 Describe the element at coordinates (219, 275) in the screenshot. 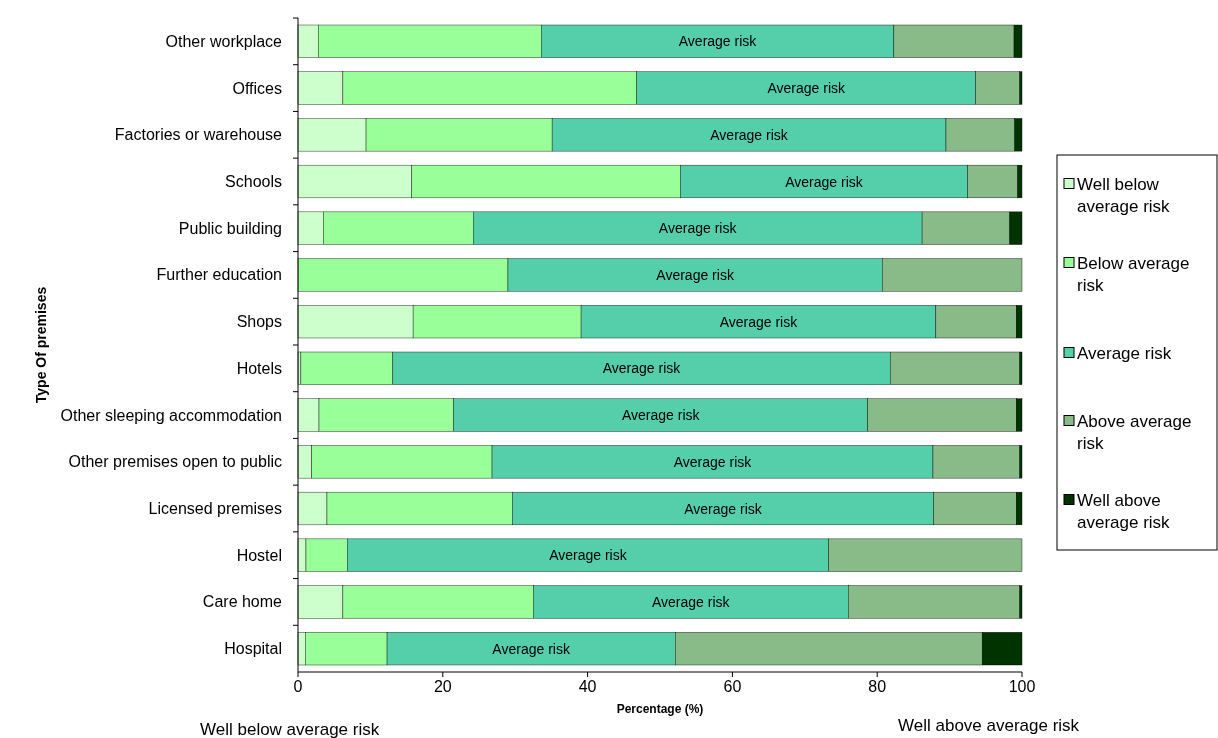

I see `y-tick-label: Further education` at that location.